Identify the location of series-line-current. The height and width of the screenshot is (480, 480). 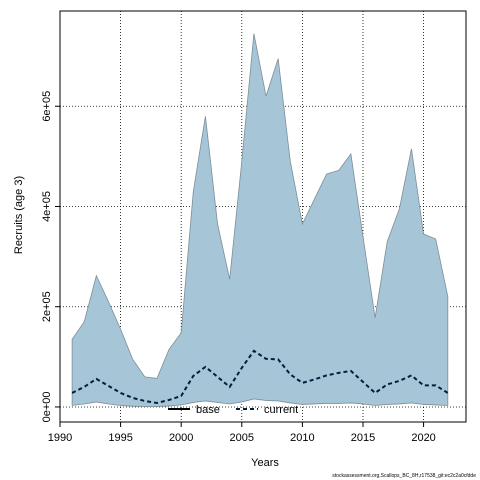
(260, 376).